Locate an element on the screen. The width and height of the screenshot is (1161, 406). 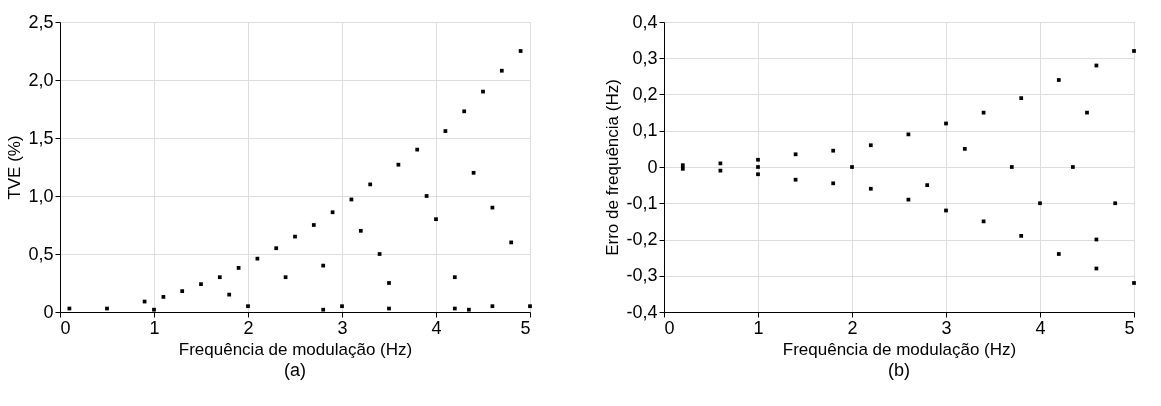
y-tick-label: 0,2 is located at coordinates (645, 94).